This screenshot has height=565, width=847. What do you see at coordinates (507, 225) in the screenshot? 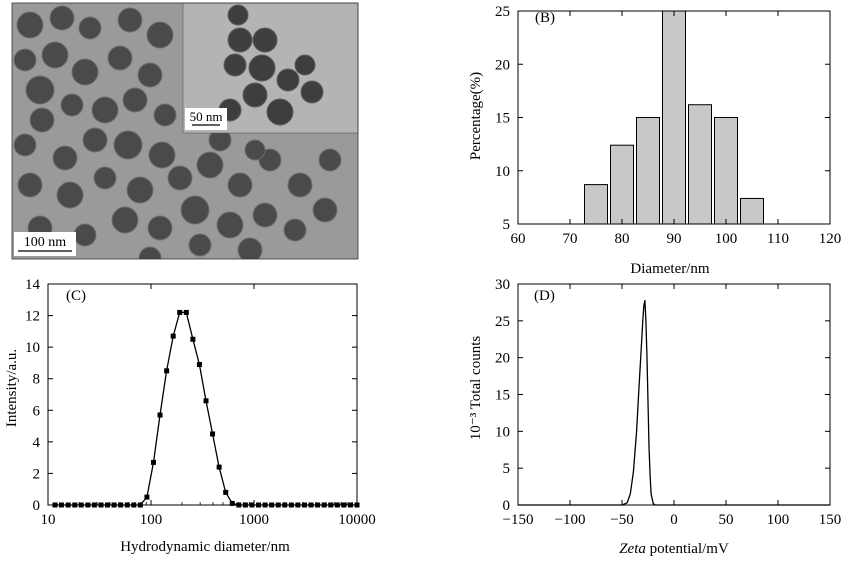
I see `chart-b-ytick-label: 5` at bounding box center [507, 225].